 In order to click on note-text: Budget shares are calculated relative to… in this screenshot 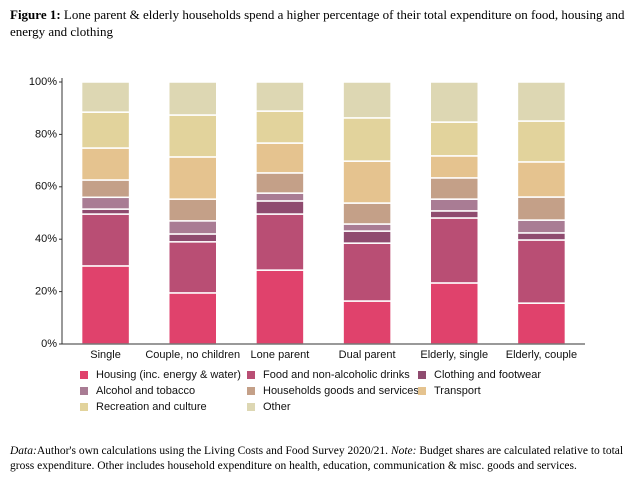, I will do `click(317, 458)`.